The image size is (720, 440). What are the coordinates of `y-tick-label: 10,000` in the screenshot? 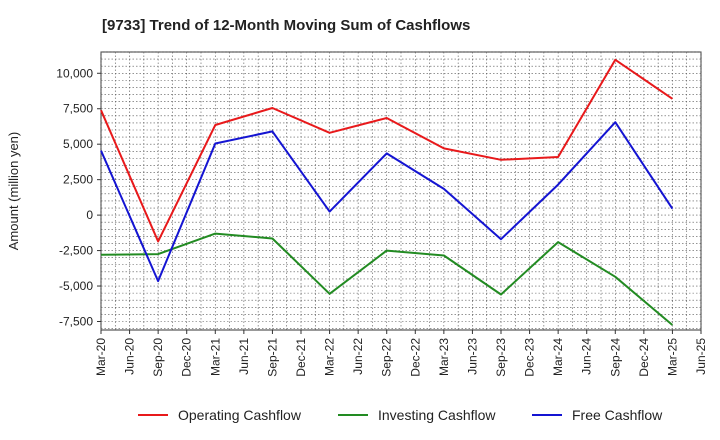 It's located at (74, 73).